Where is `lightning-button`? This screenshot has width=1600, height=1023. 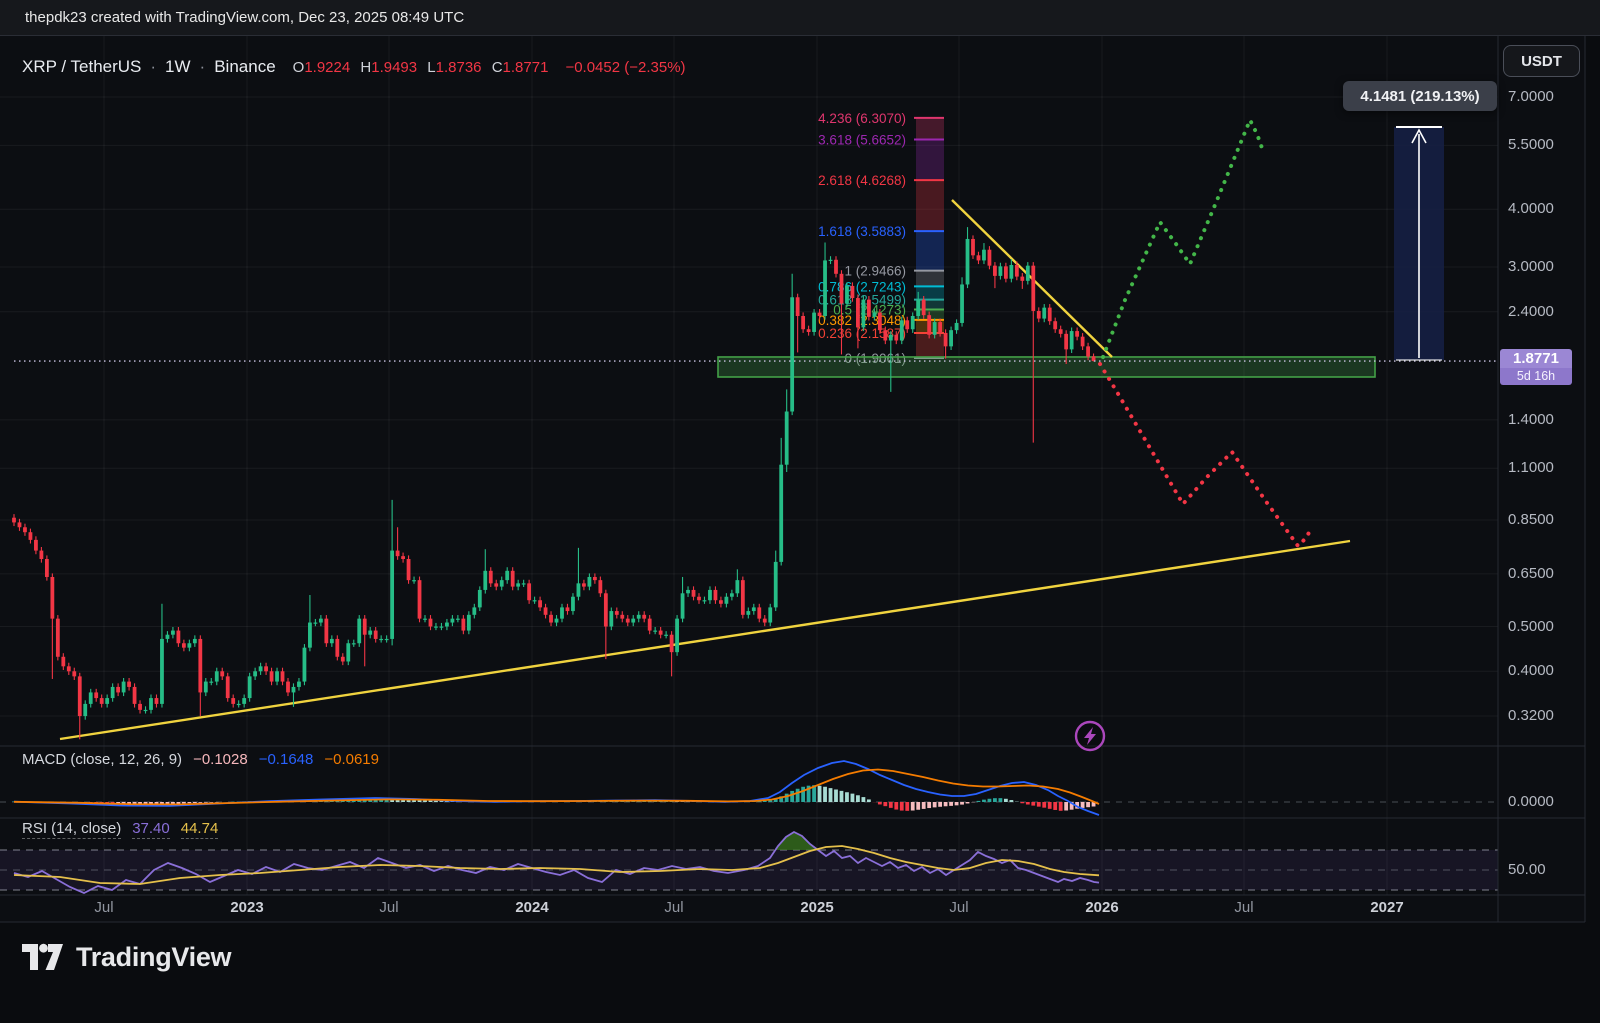 lightning-button is located at coordinates (1090, 736).